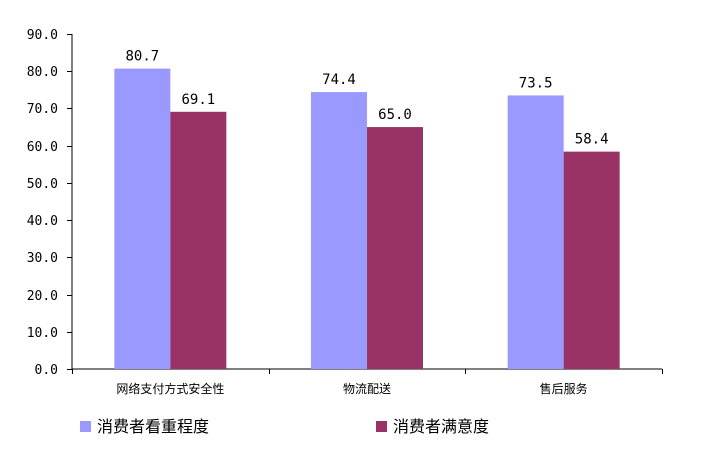  What do you see at coordinates (142, 57) in the screenshot?
I see `data-label: 80.7` at bounding box center [142, 57].